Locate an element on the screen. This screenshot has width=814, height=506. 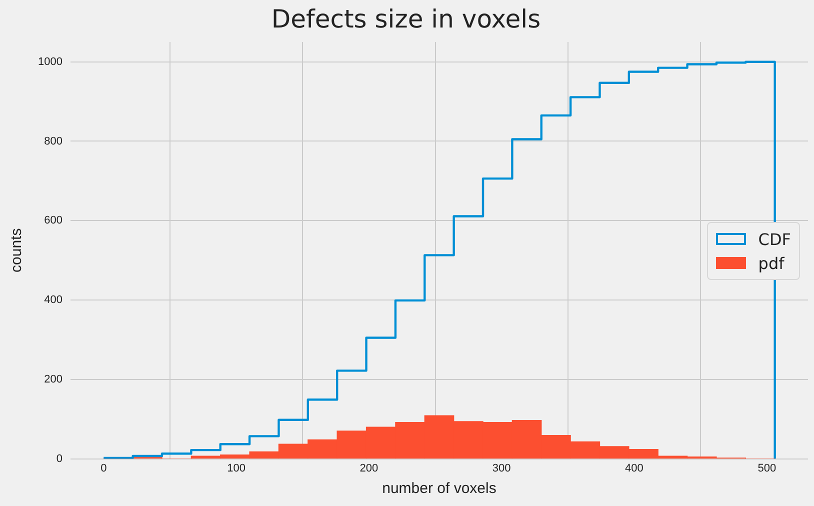
x-tick-label: 300 is located at coordinates (501, 468).